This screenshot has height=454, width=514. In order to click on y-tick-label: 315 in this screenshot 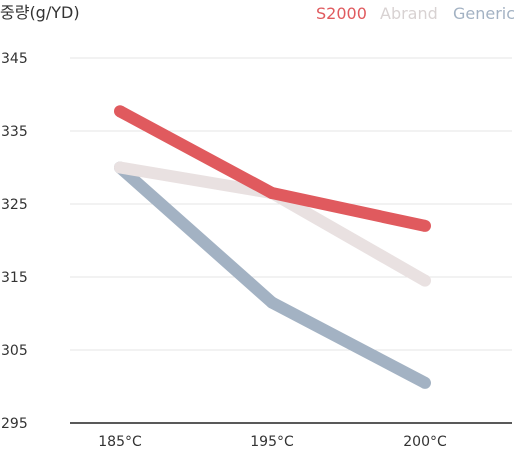, I will do `click(14, 278)`.